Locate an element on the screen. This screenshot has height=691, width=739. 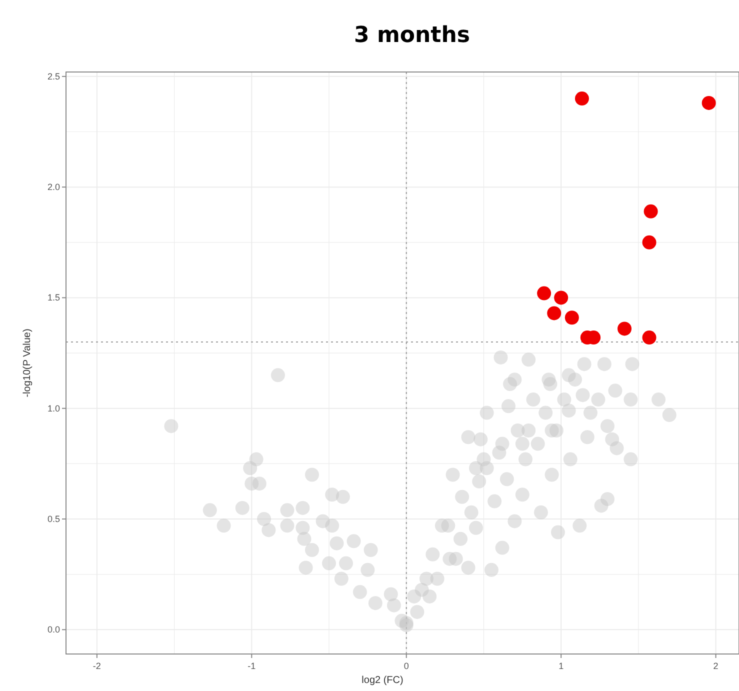
y-tick-label: 0.5 is located at coordinates (53, 519).